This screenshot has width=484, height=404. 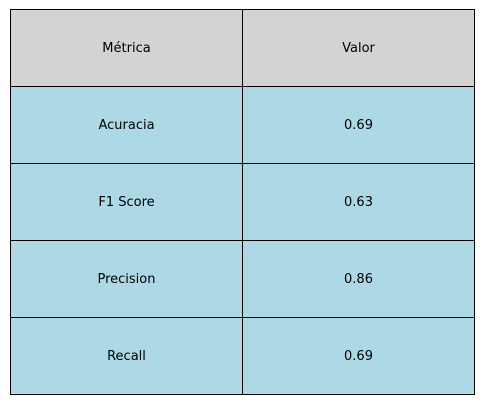 What do you see at coordinates (126, 202) in the screenshot?
I see `metric-name-cell: F1 Score` at bounding box center [126, 202].